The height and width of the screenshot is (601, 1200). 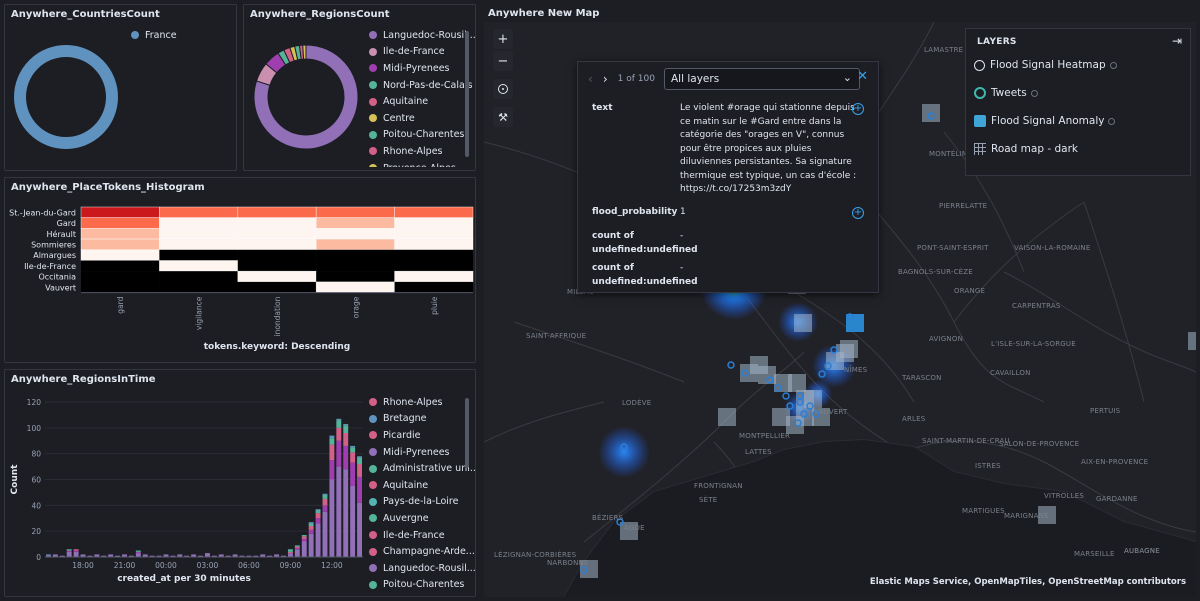 What do you see at coordinates (503, 39) in the screenshot?
I see `zoom-in-button: +` at bounding box center [503, 39].